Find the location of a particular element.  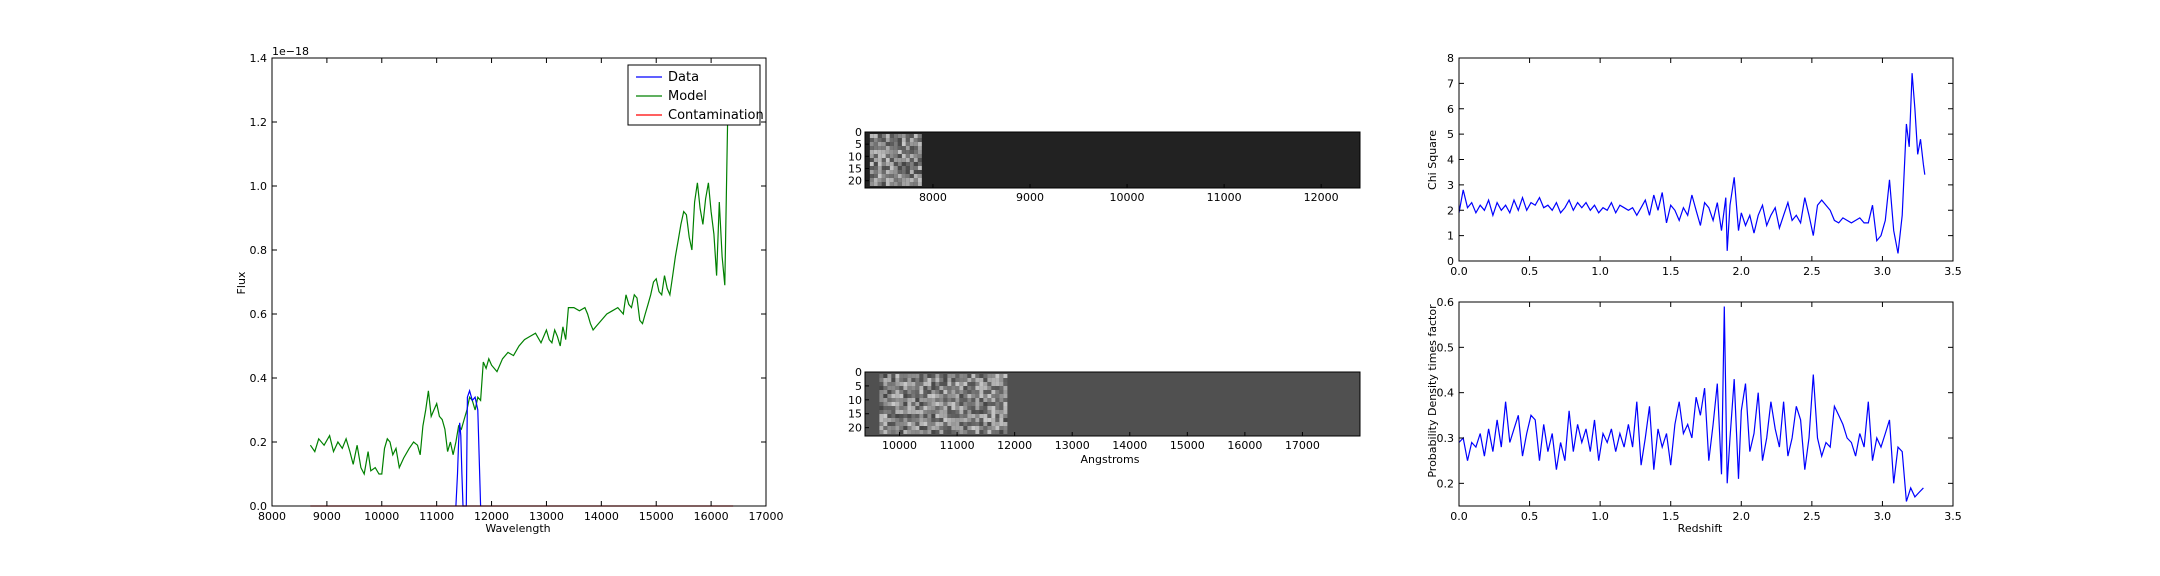

2d-spectrum-bottom-image is located at coordinates (1112, 404).